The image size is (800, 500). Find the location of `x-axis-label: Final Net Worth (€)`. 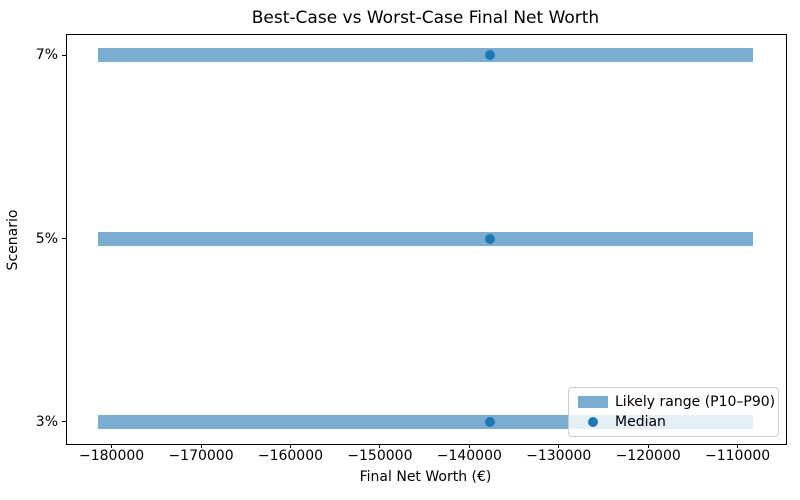

x-axis-label: Final Net Worth (€) is located at coordinates (425, 477).